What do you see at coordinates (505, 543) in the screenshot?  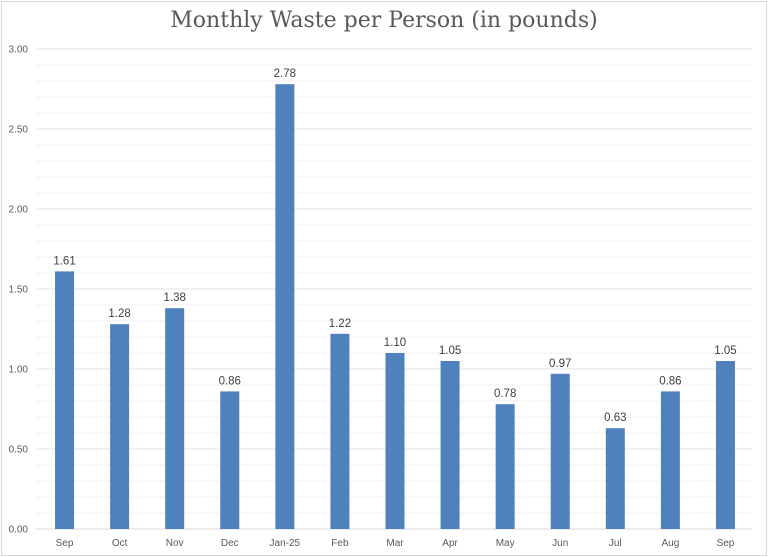 I see `x-tick-label: May` at bounding box center [505, 543].